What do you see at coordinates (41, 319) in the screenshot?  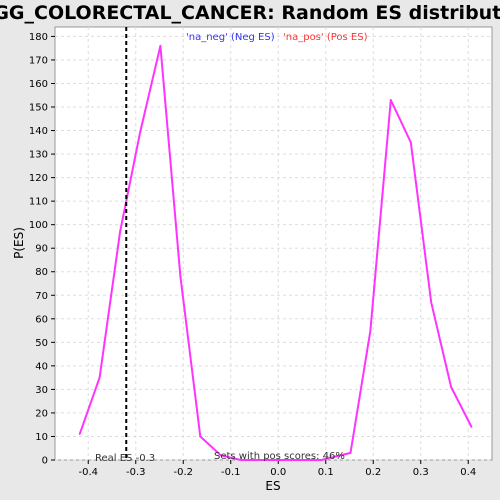 I see `y-tick-label: 60` at bounding box center [41, 319].